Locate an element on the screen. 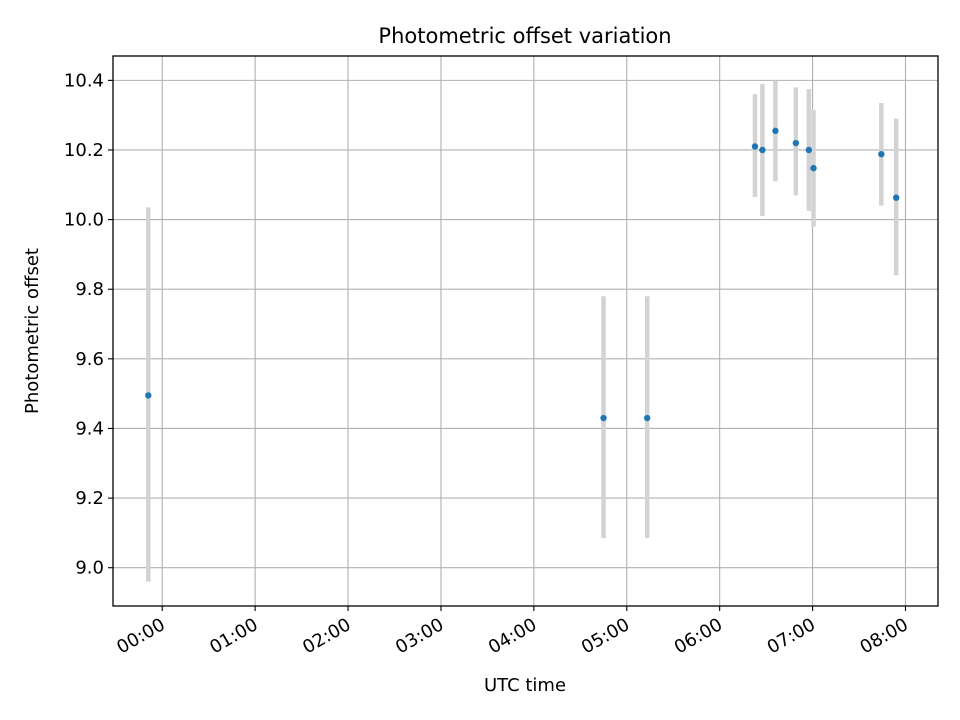 This screenshot has height=720, width=960. chart-title: Photometric offset variation is located at coordinates (524, 36).